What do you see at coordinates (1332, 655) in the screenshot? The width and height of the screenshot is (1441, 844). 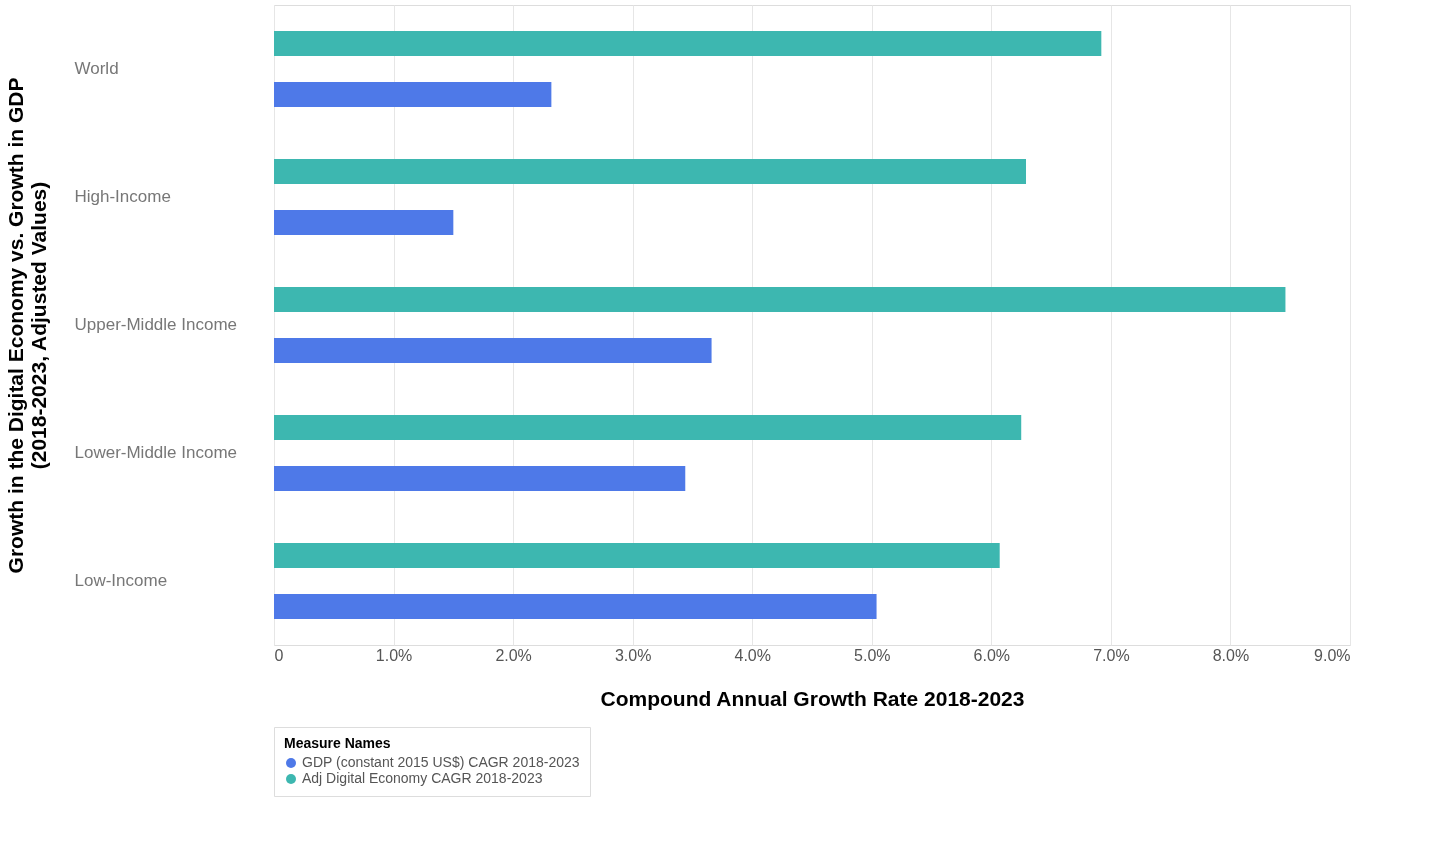 I see `x-tick-label: 9.0%` at bounding box center [1332, 655].